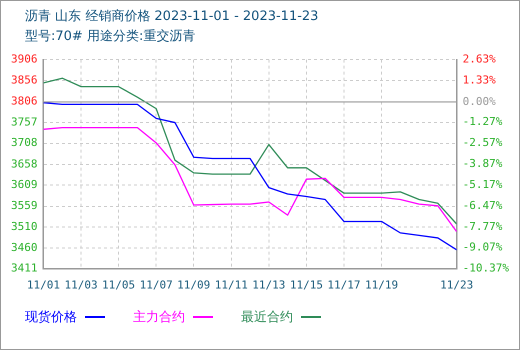 The height and width of the screenshot is (350, 520). Describe the element at coordinates (156, 285) in the screenshot. I see `x-tick-label: 11/07` at that location.